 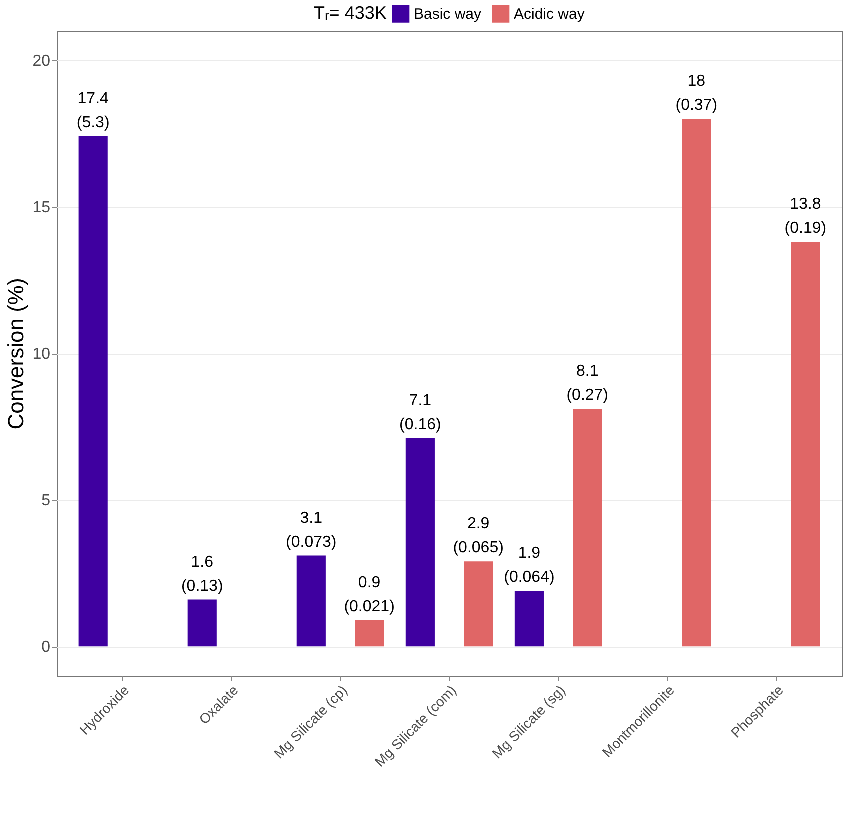 I want to click on legend-label: Acidic way, so click(x=550, y=15).